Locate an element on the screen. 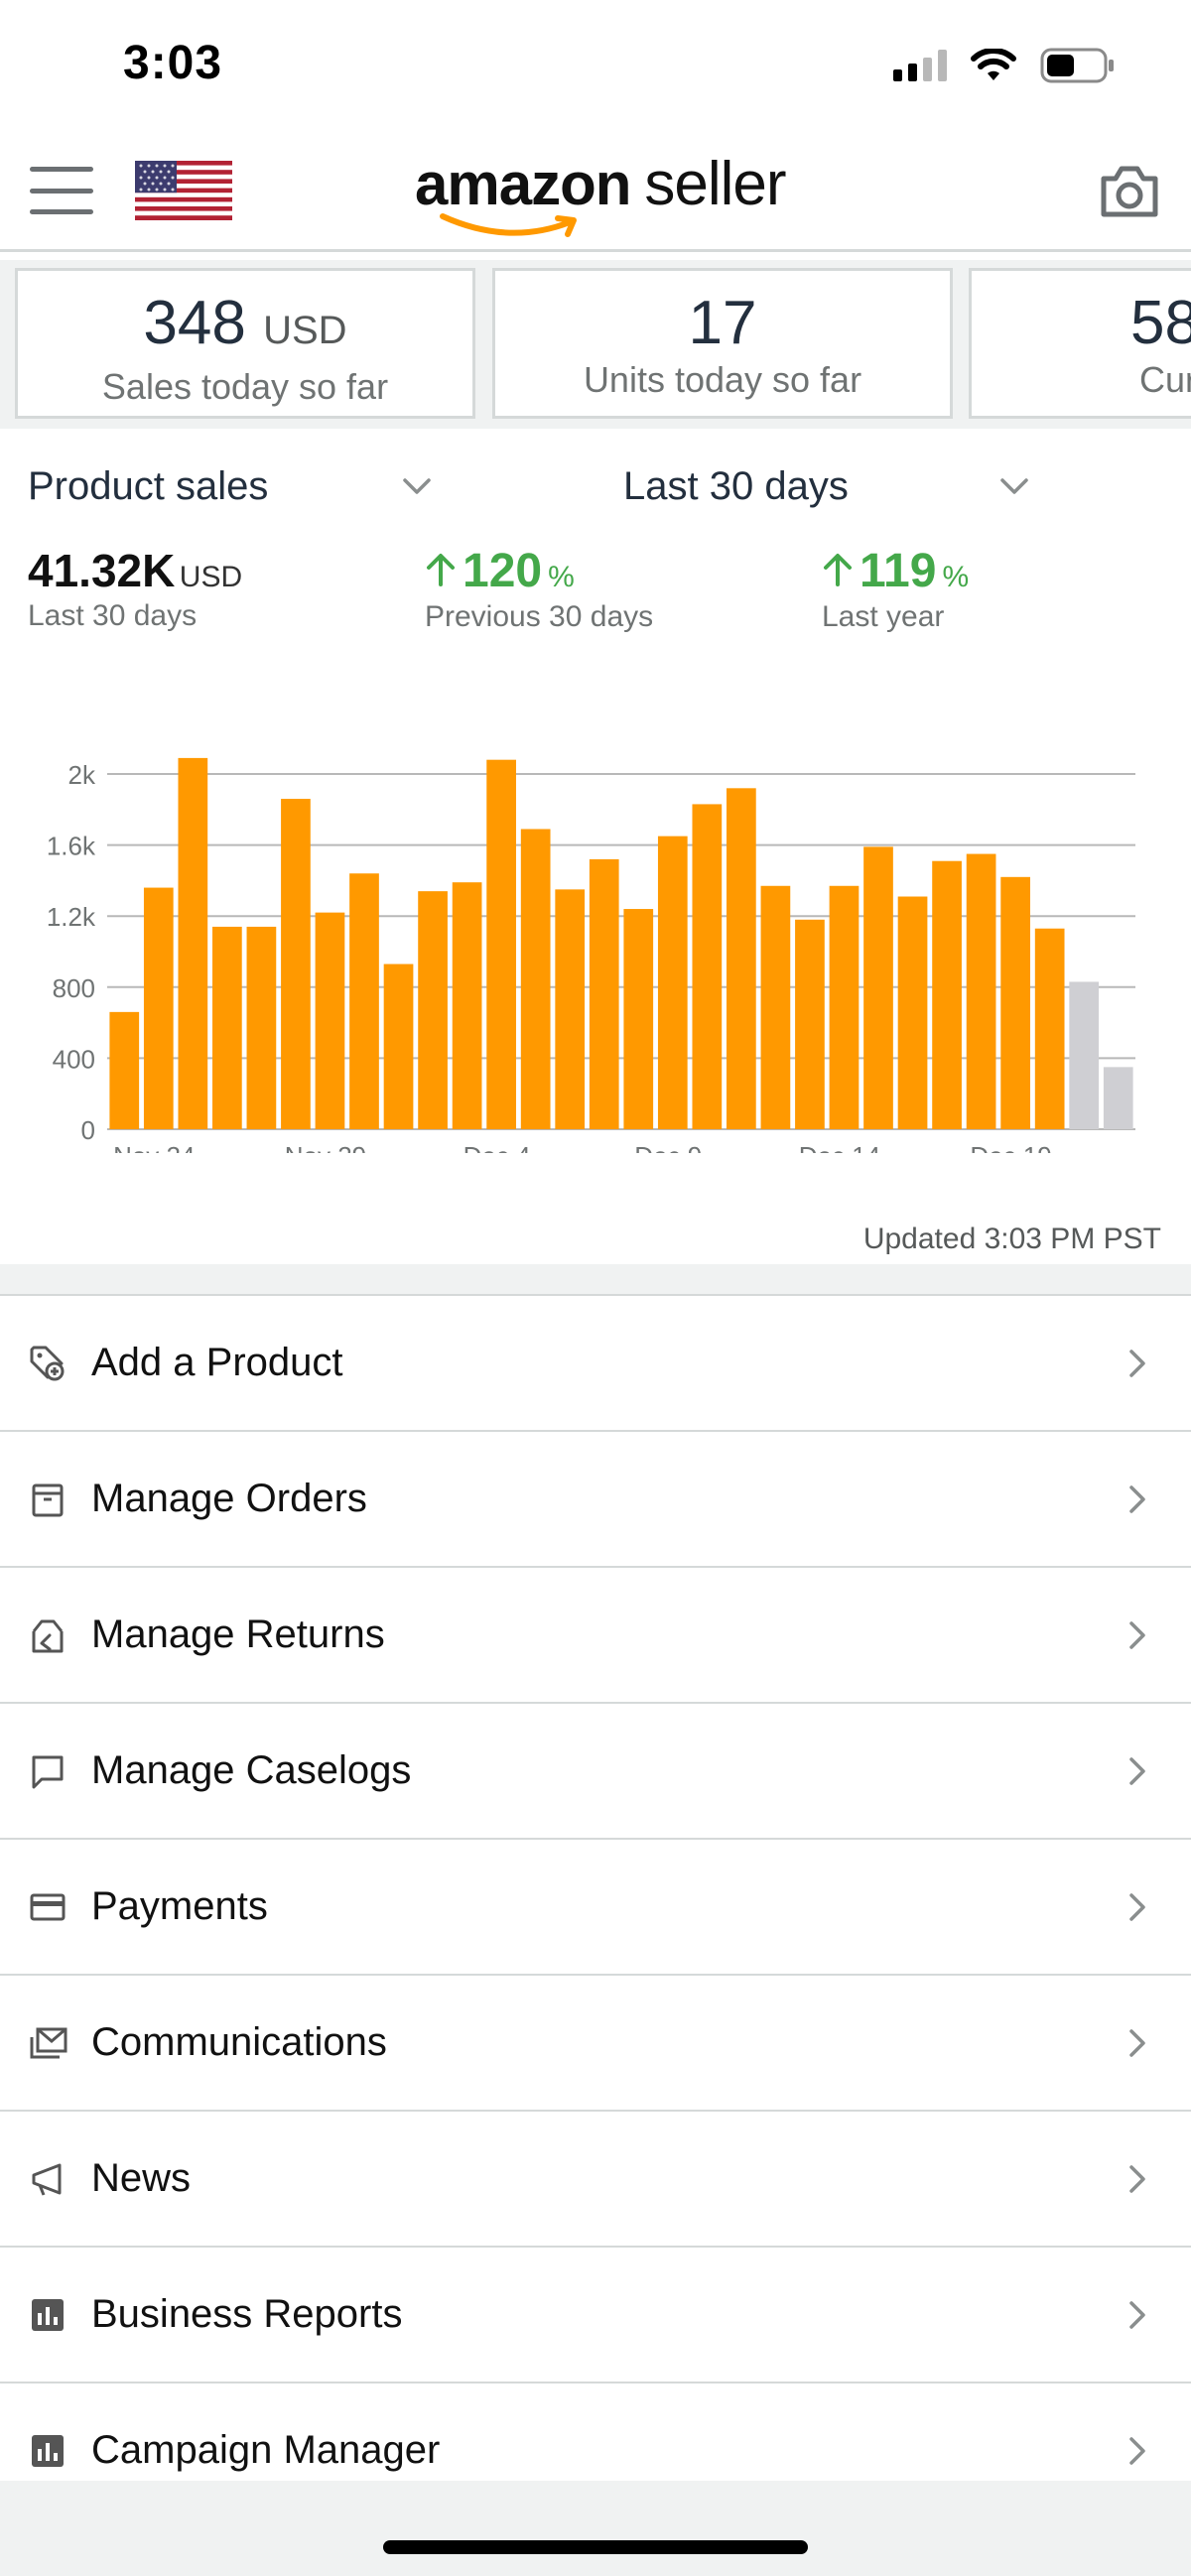  speech-bubble-icon is located at coordinates (48, 1772).